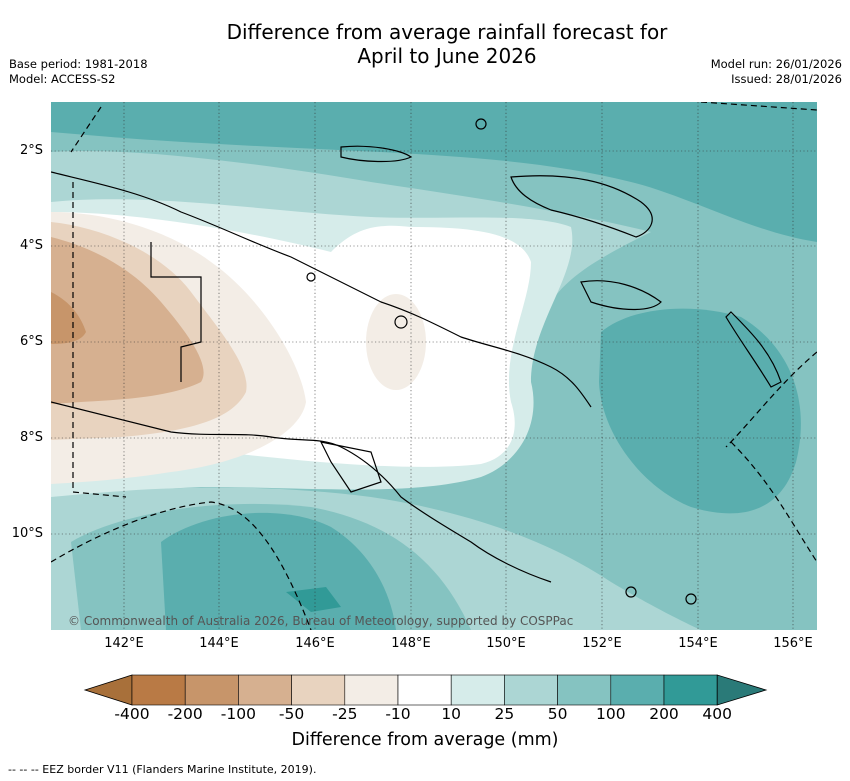 The height and width of the screenshot is (781, 850). I want to click on issued-date: Issued: 28/01/2026, so click(786, 79).